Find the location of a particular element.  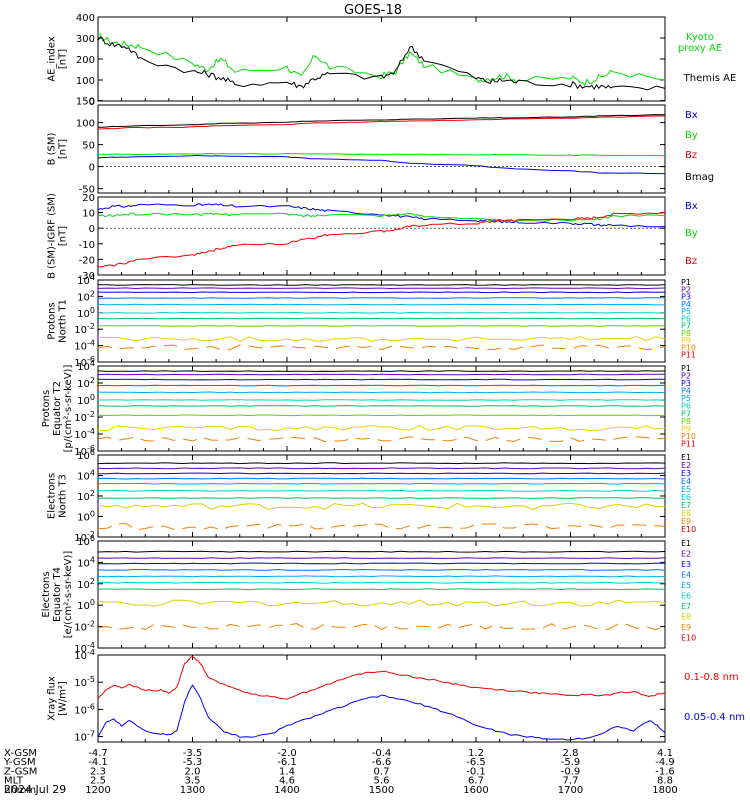

channel-line-e7 is located at coordinates (381, 589).